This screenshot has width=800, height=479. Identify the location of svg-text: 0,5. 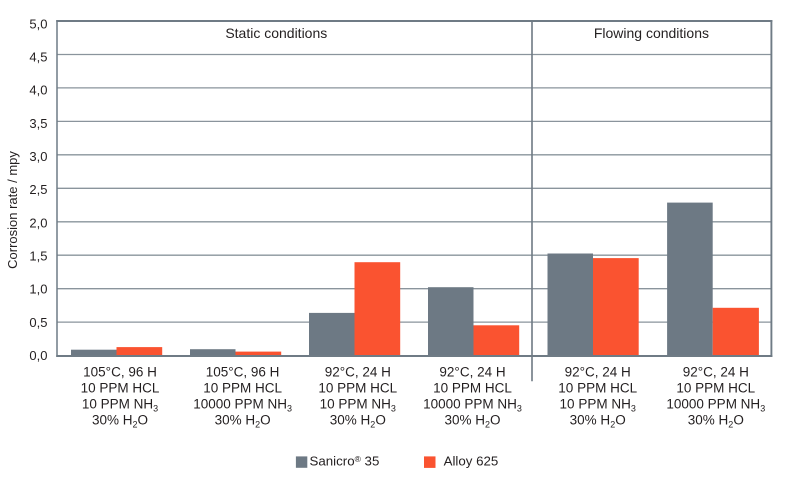
(38, 322).